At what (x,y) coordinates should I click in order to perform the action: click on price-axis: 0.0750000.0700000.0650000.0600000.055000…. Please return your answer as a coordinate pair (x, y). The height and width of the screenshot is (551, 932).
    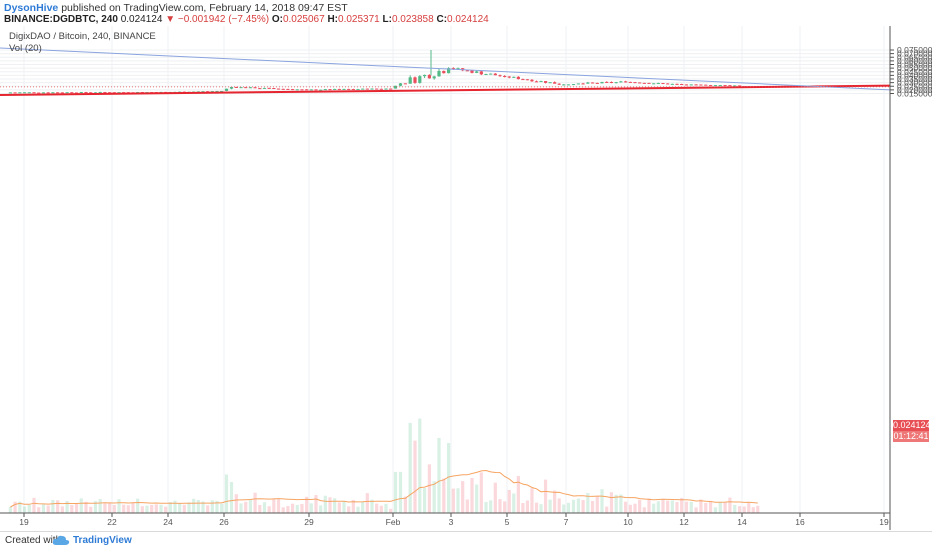
    Looking at the image, I should click on (911, 72).